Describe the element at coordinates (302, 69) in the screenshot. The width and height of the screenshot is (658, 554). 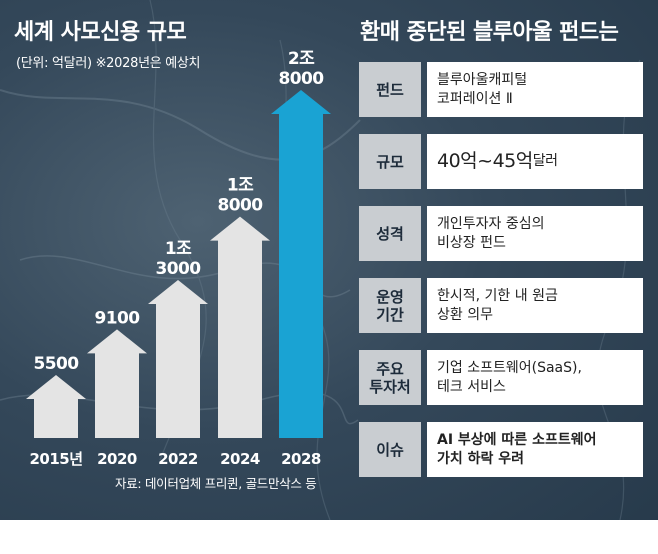
I see `value-label-4: 2조 8000` at that location.